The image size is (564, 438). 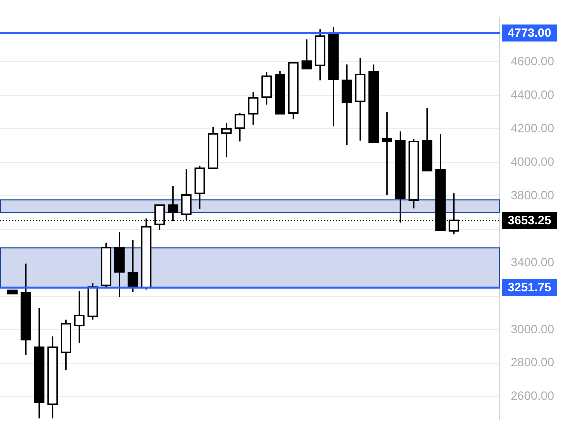 I want to click on y-tick-label: 4000.00, so click(x=533, y=161).